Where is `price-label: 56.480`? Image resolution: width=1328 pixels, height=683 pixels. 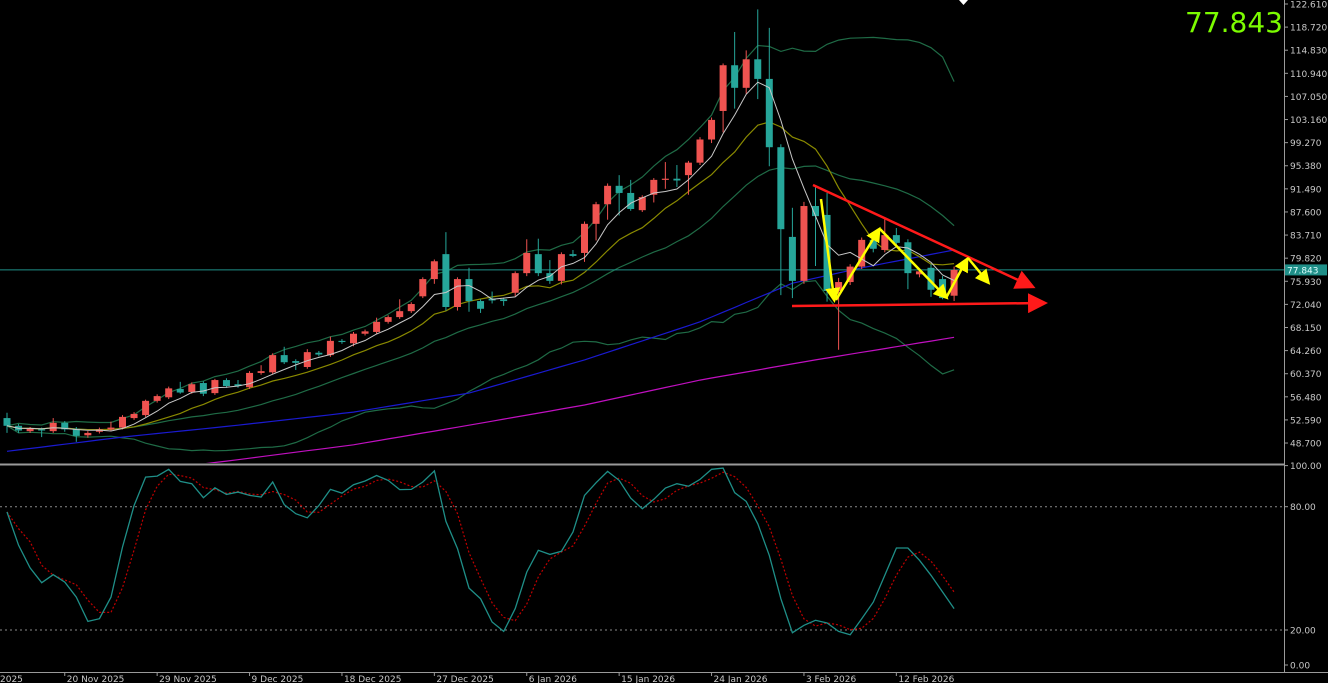 price-label: 56.480 is located at coordinates (1306, 398).